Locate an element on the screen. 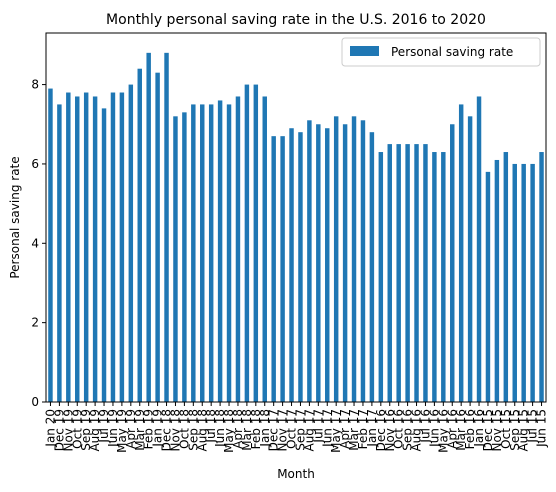 Image resolution: width=556 pixels, height=492 pixels. x-tick-label: Oct 17 is located at coordinates (292, 429).